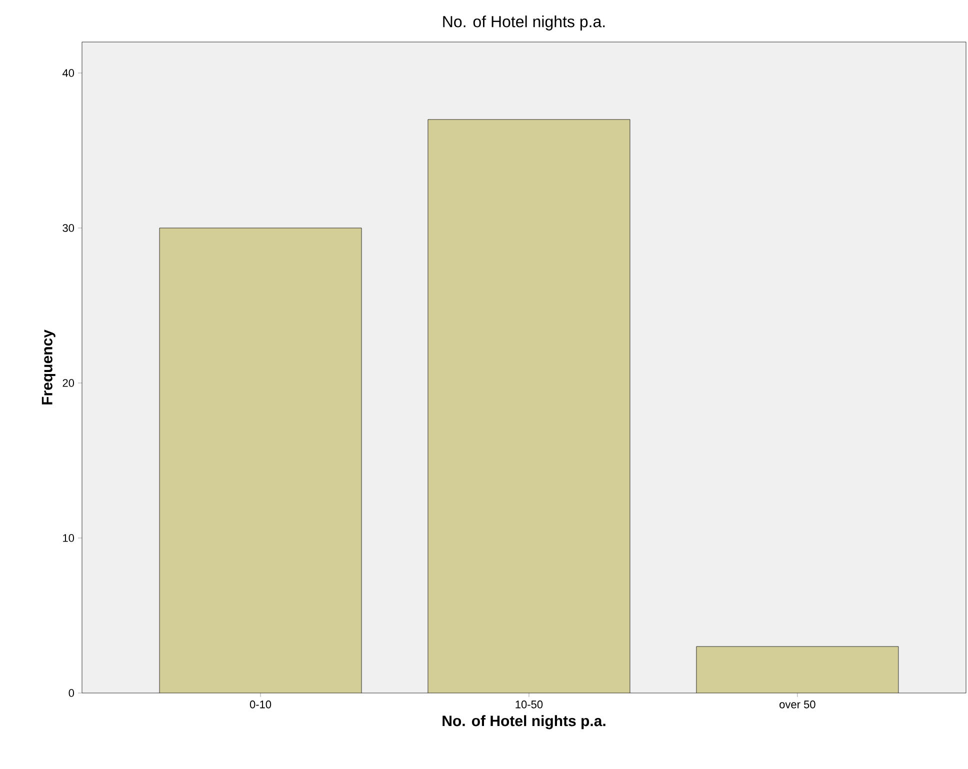 The image size is (968, 769). I want to click on y-tick-label: 20, so click(68, 383).